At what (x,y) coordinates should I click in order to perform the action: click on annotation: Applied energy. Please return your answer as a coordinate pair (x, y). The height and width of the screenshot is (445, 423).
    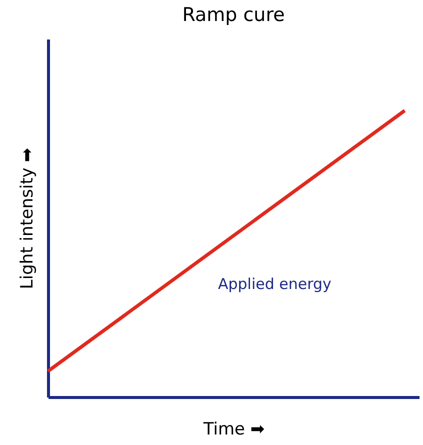
    Looking at the image, I should click on (275, 284).